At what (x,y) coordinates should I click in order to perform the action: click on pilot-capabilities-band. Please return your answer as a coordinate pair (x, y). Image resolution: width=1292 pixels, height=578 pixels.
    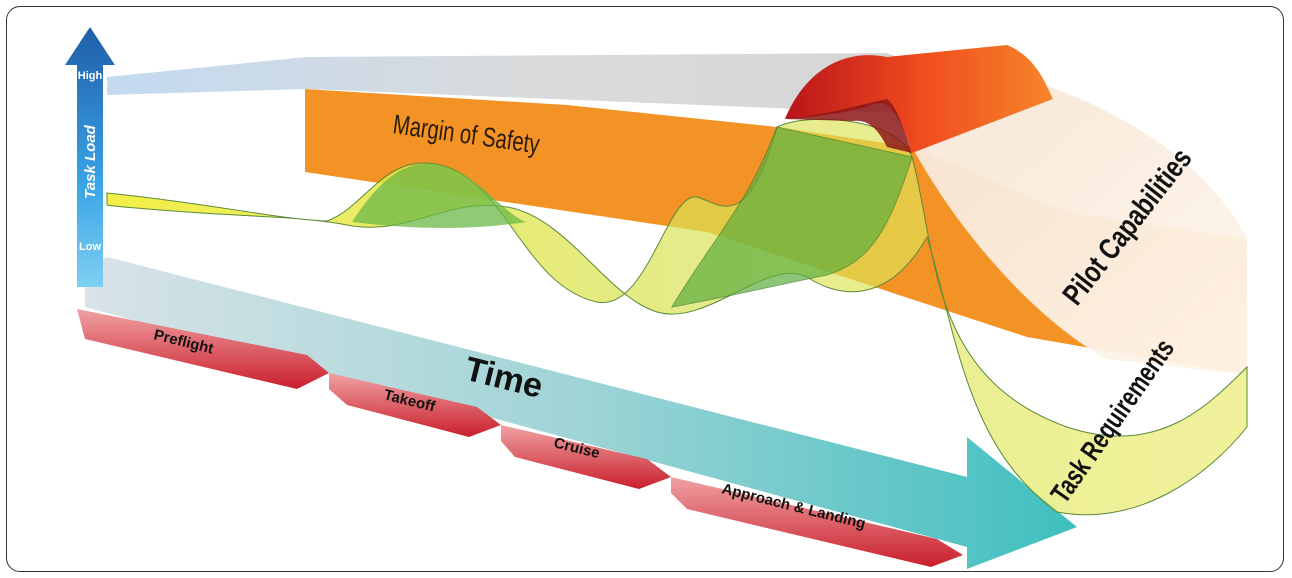
    Looking at the image, I should click on (1079, 226).